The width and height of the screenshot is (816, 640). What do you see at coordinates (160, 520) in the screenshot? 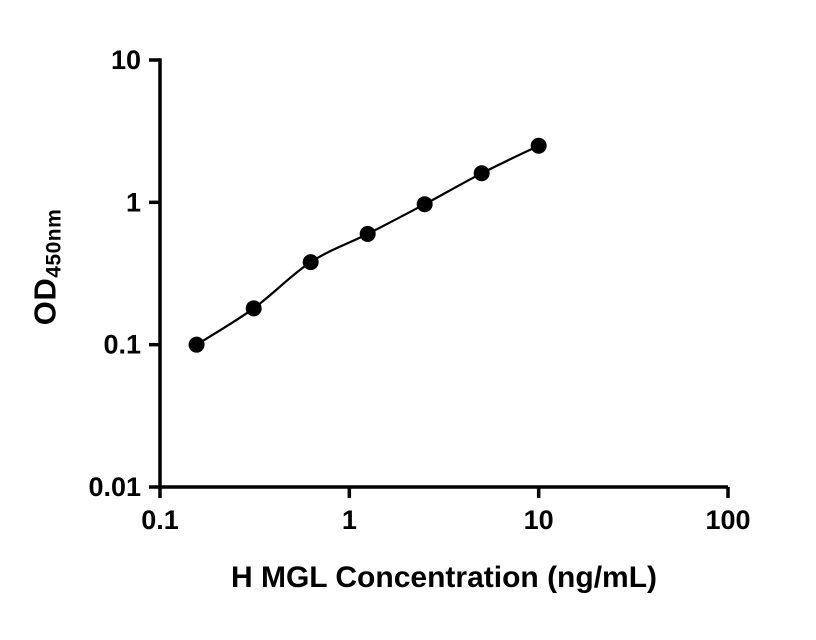
I see `x-tick-label: 0.1` at bounding box center [160, 520].